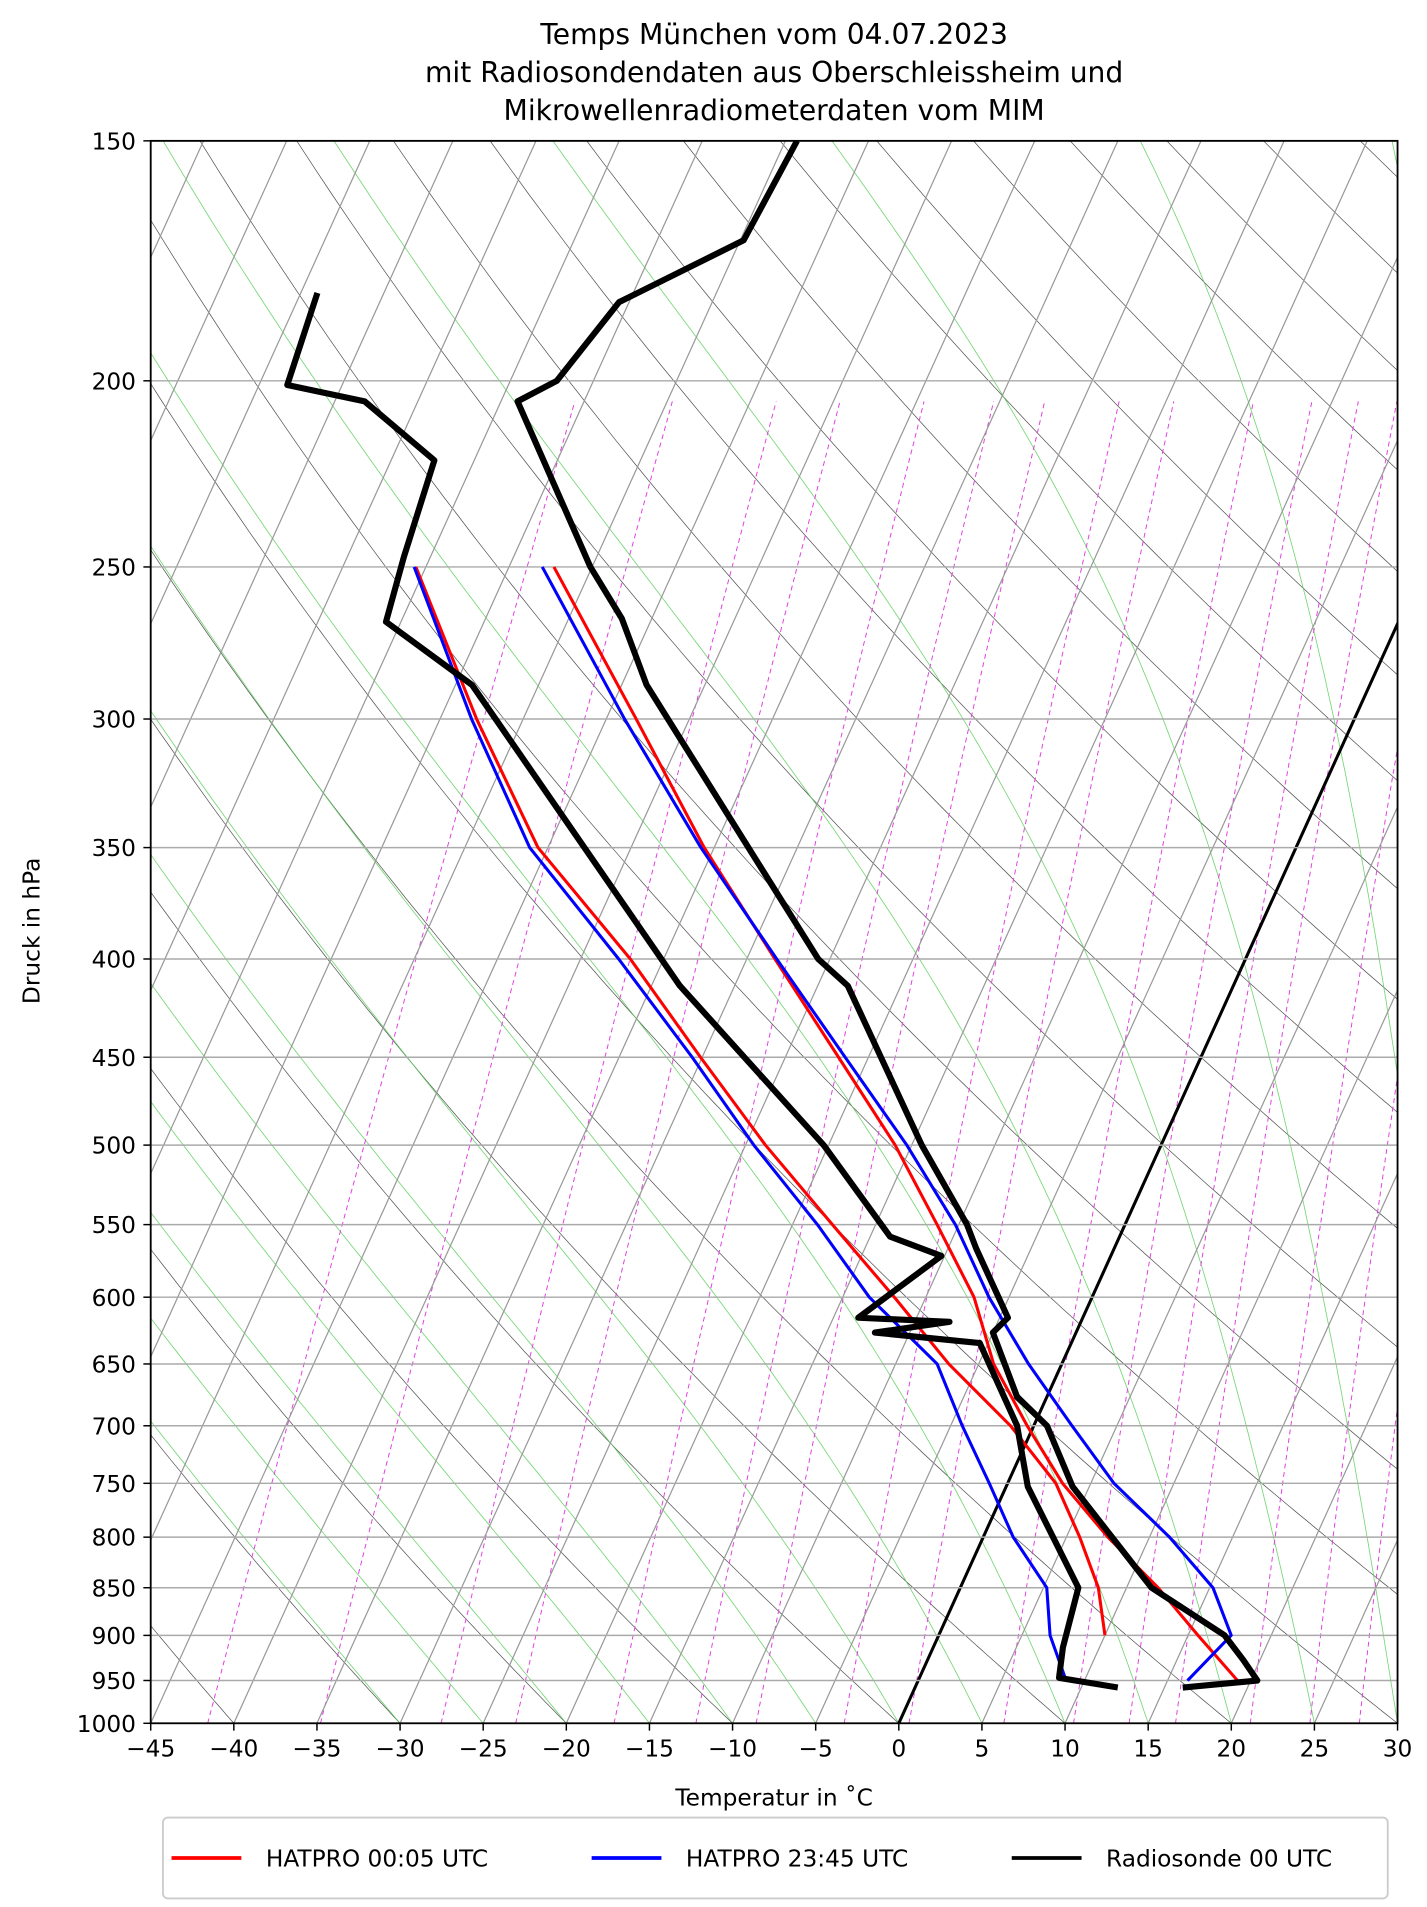 The width and height of the screenshot is (1427, 1907). I want to click on y-tick-label: 300, so click(114, 720).